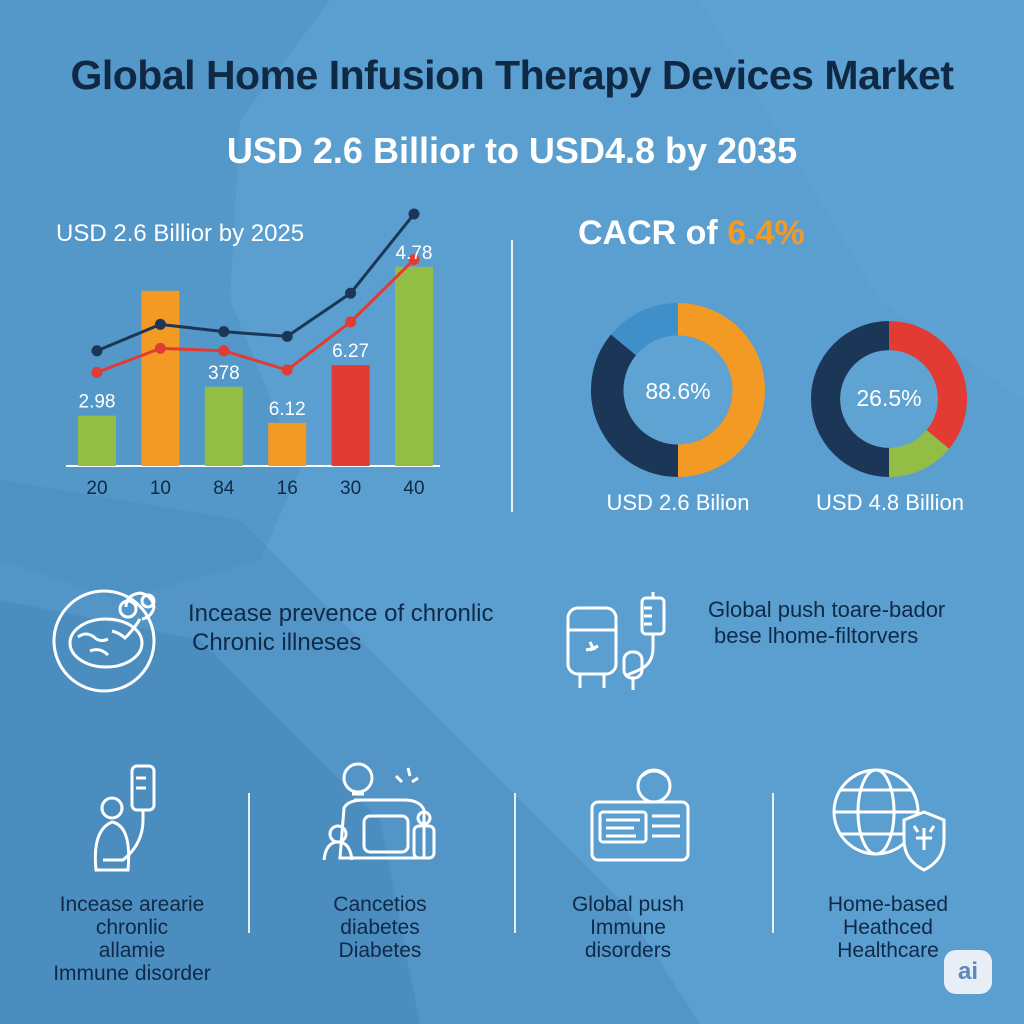 This screenshot has width=1024, height=1024. What do you see at coordinates (413, 488) in the screenshot?
I see `x-tick-5: 40` at bounding box center [413, 488].